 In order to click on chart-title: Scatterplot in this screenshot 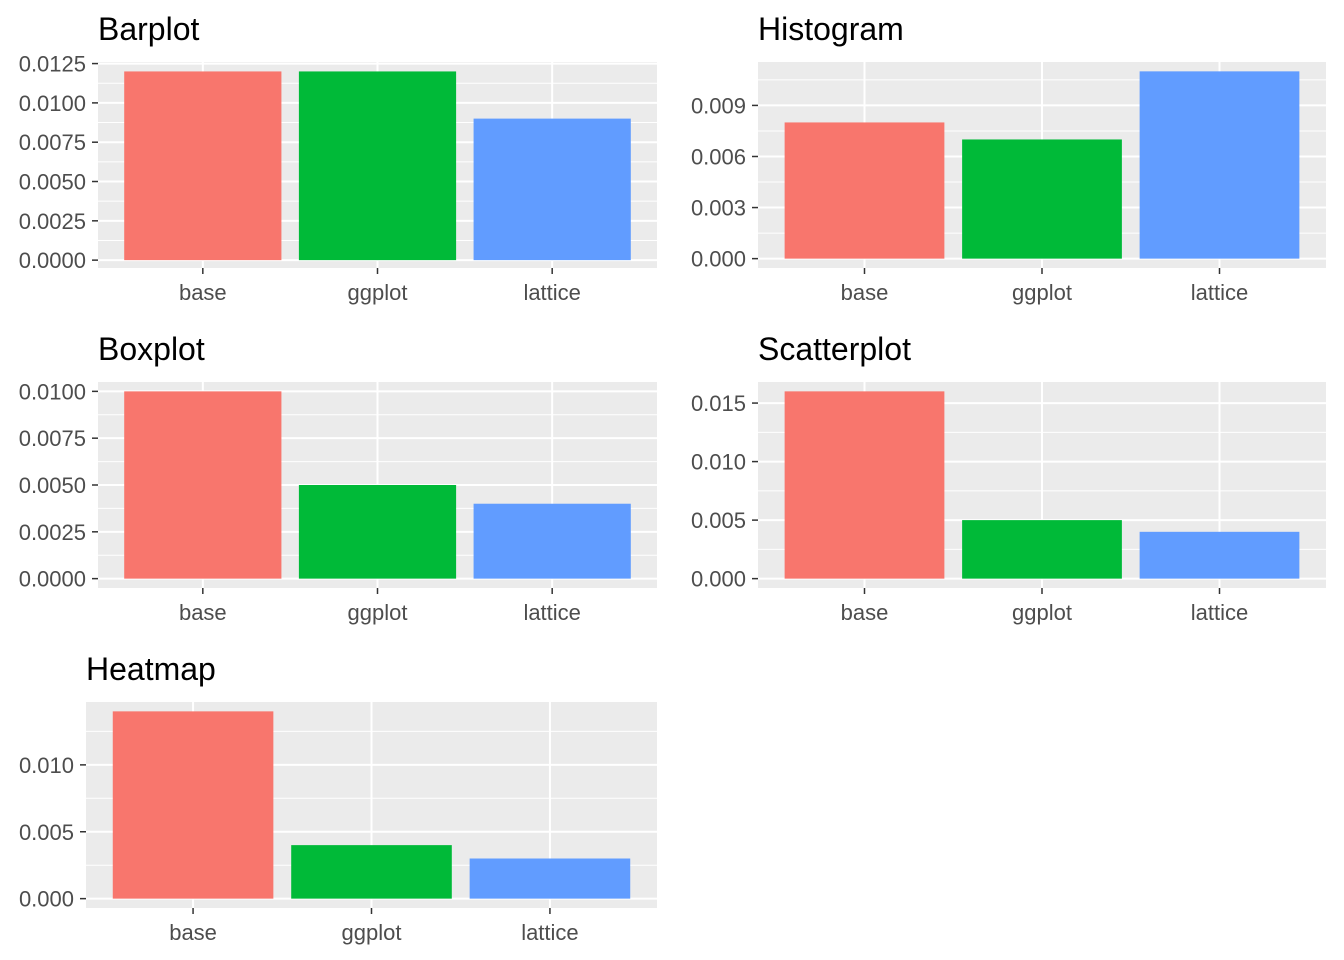, I will do `click(834, 349)`.